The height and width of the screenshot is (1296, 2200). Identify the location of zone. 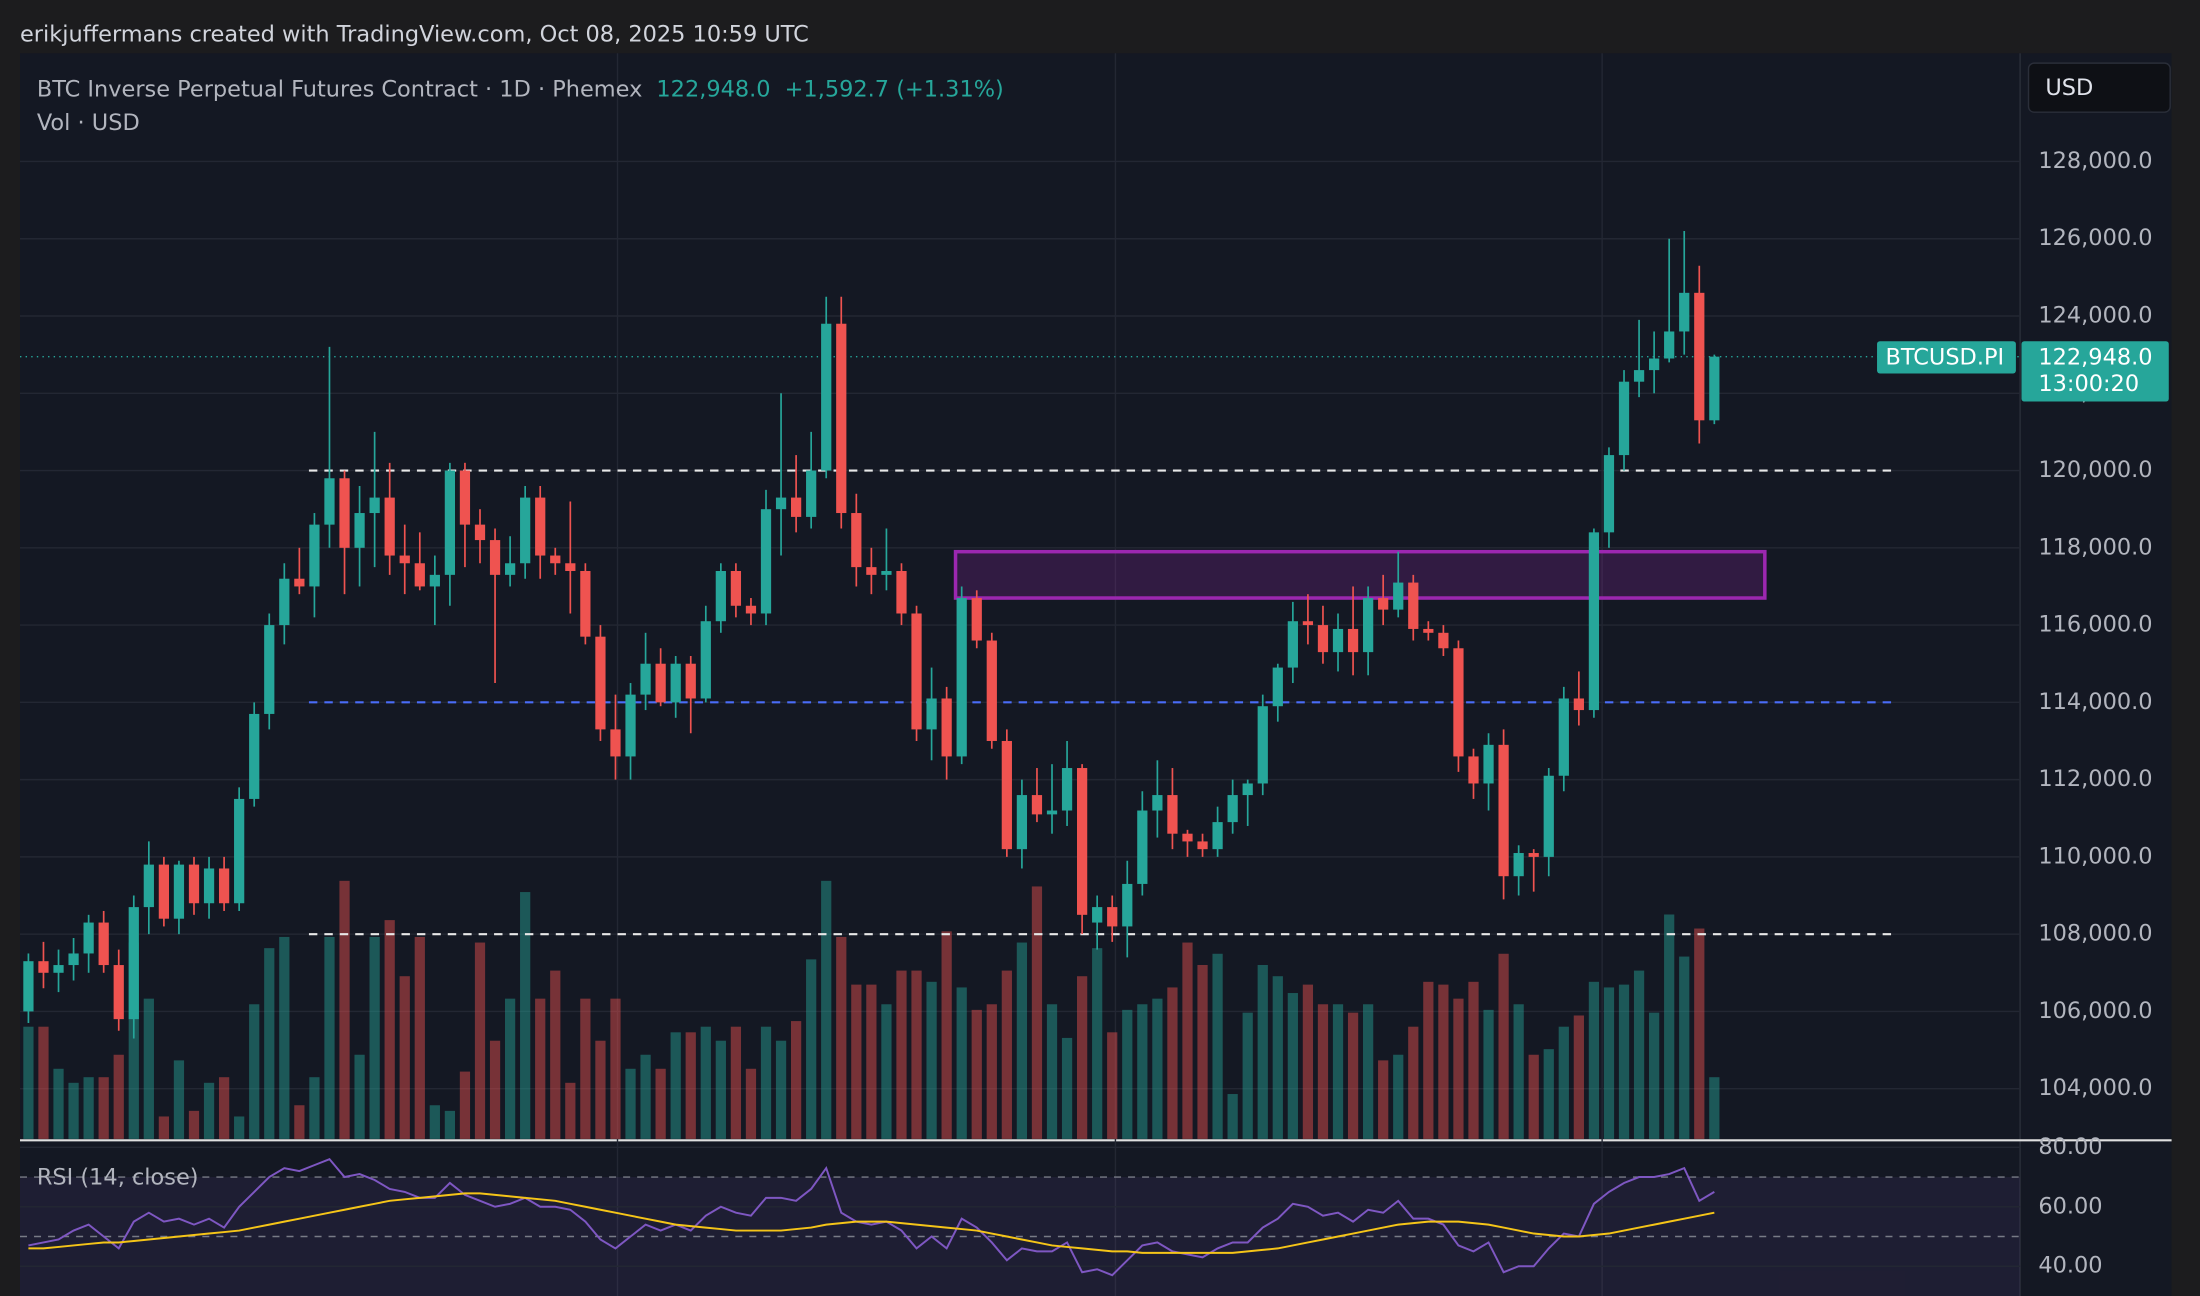
(1360, 574).